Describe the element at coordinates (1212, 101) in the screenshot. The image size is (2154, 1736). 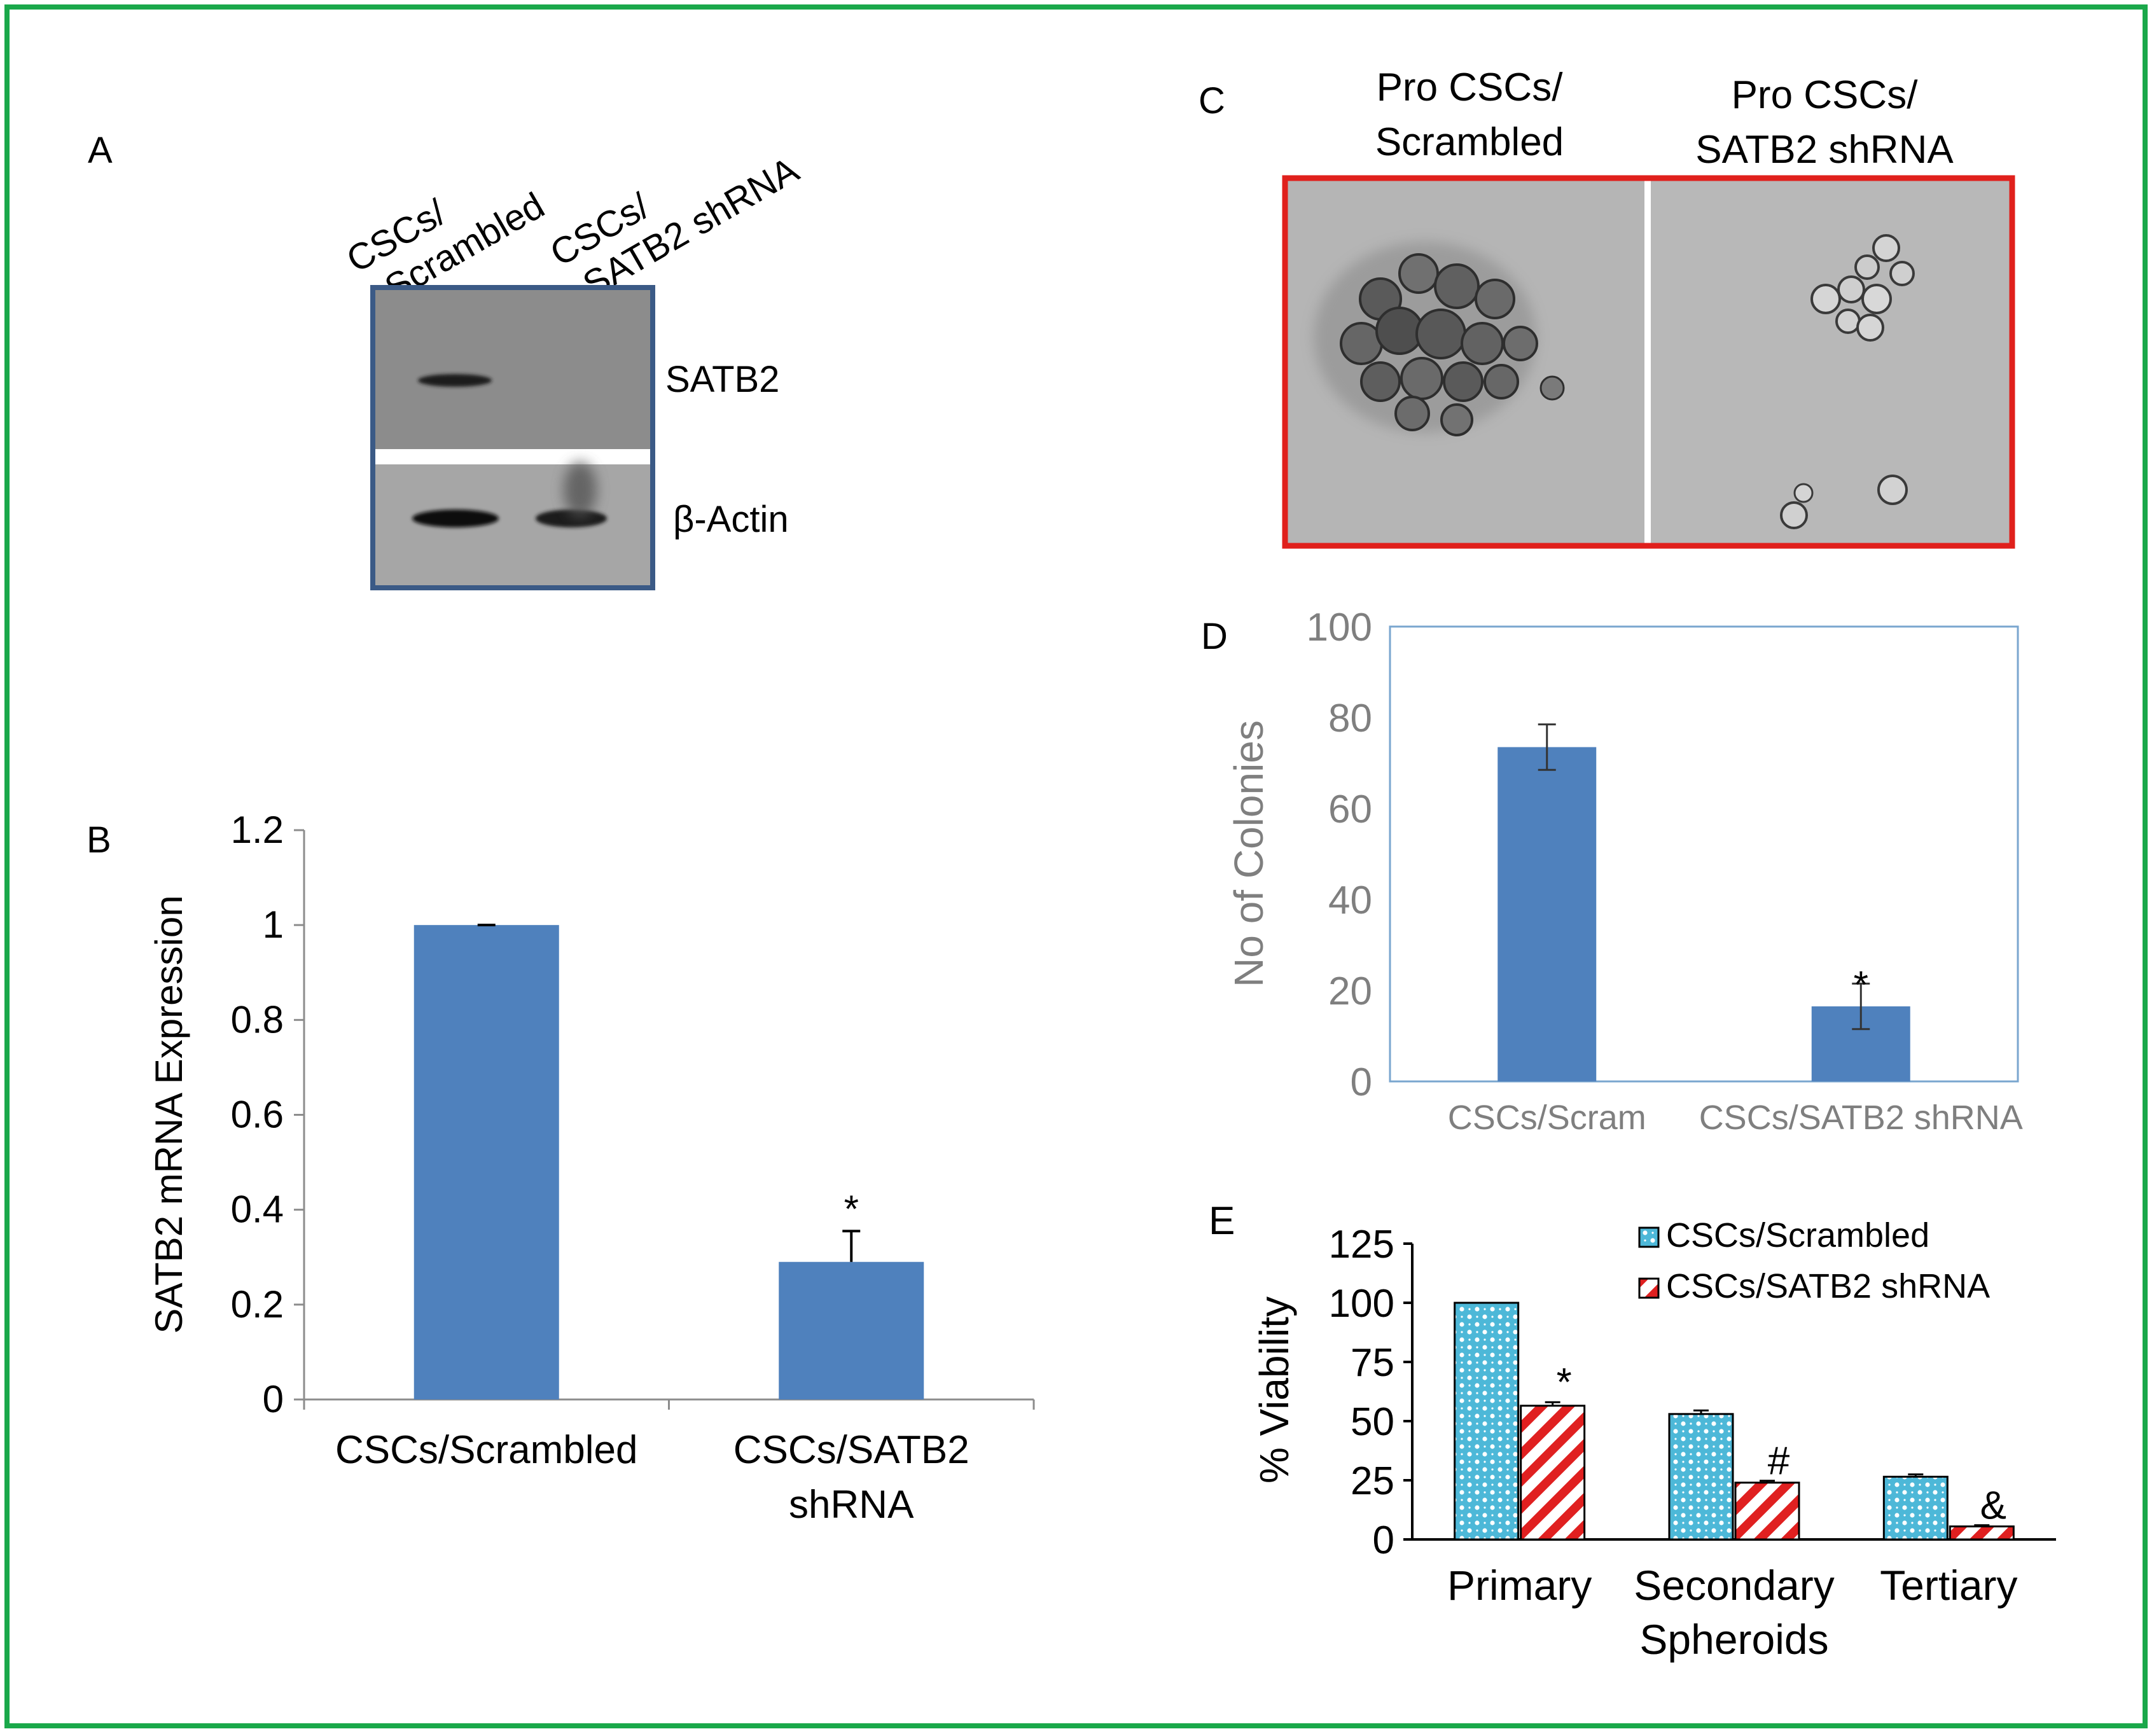
I see `panel-c-letter: C` at that location.